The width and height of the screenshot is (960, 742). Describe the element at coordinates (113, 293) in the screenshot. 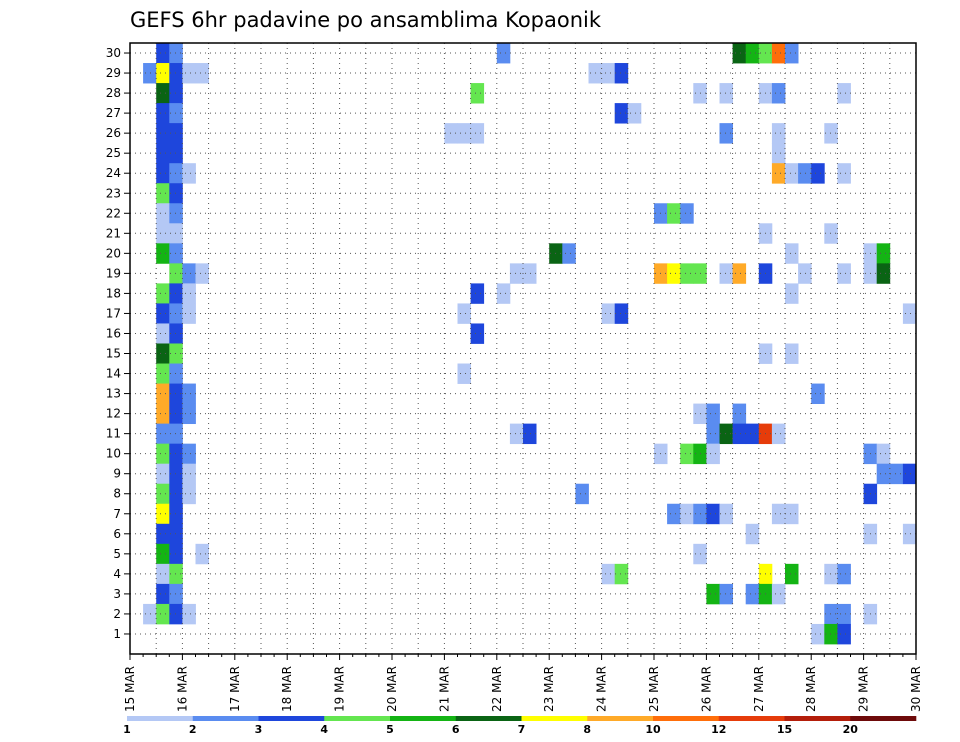

I see `y-tick-label: 18` at that location.